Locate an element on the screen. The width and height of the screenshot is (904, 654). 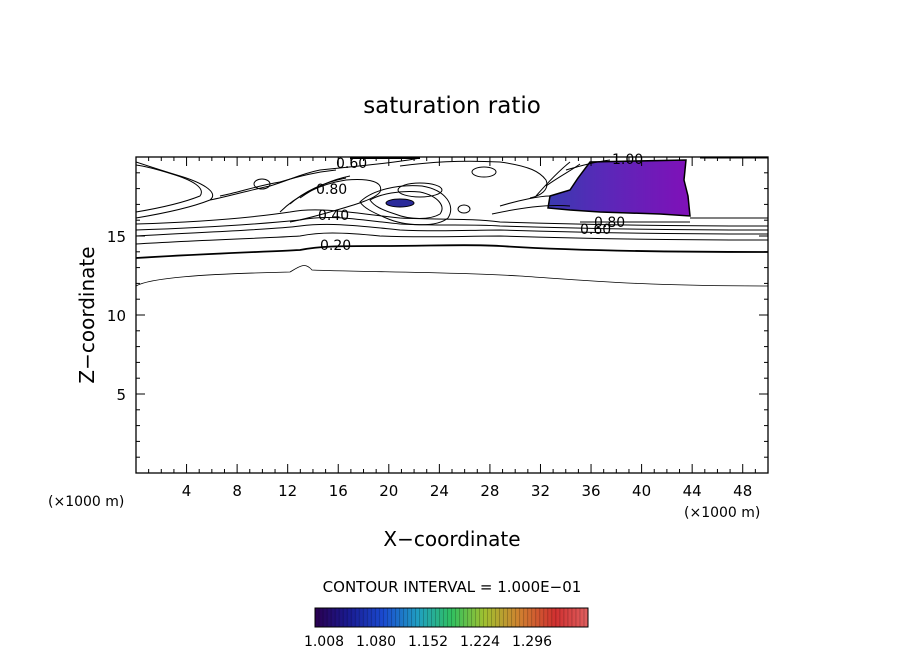
colorbar-tick-label: 1.080 is located at coordinates (376, 642).